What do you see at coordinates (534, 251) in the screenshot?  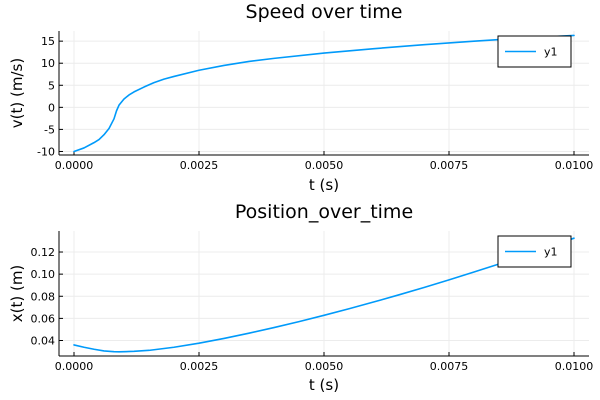 I see `position-legend: y1` at bounding box center [534, 251].